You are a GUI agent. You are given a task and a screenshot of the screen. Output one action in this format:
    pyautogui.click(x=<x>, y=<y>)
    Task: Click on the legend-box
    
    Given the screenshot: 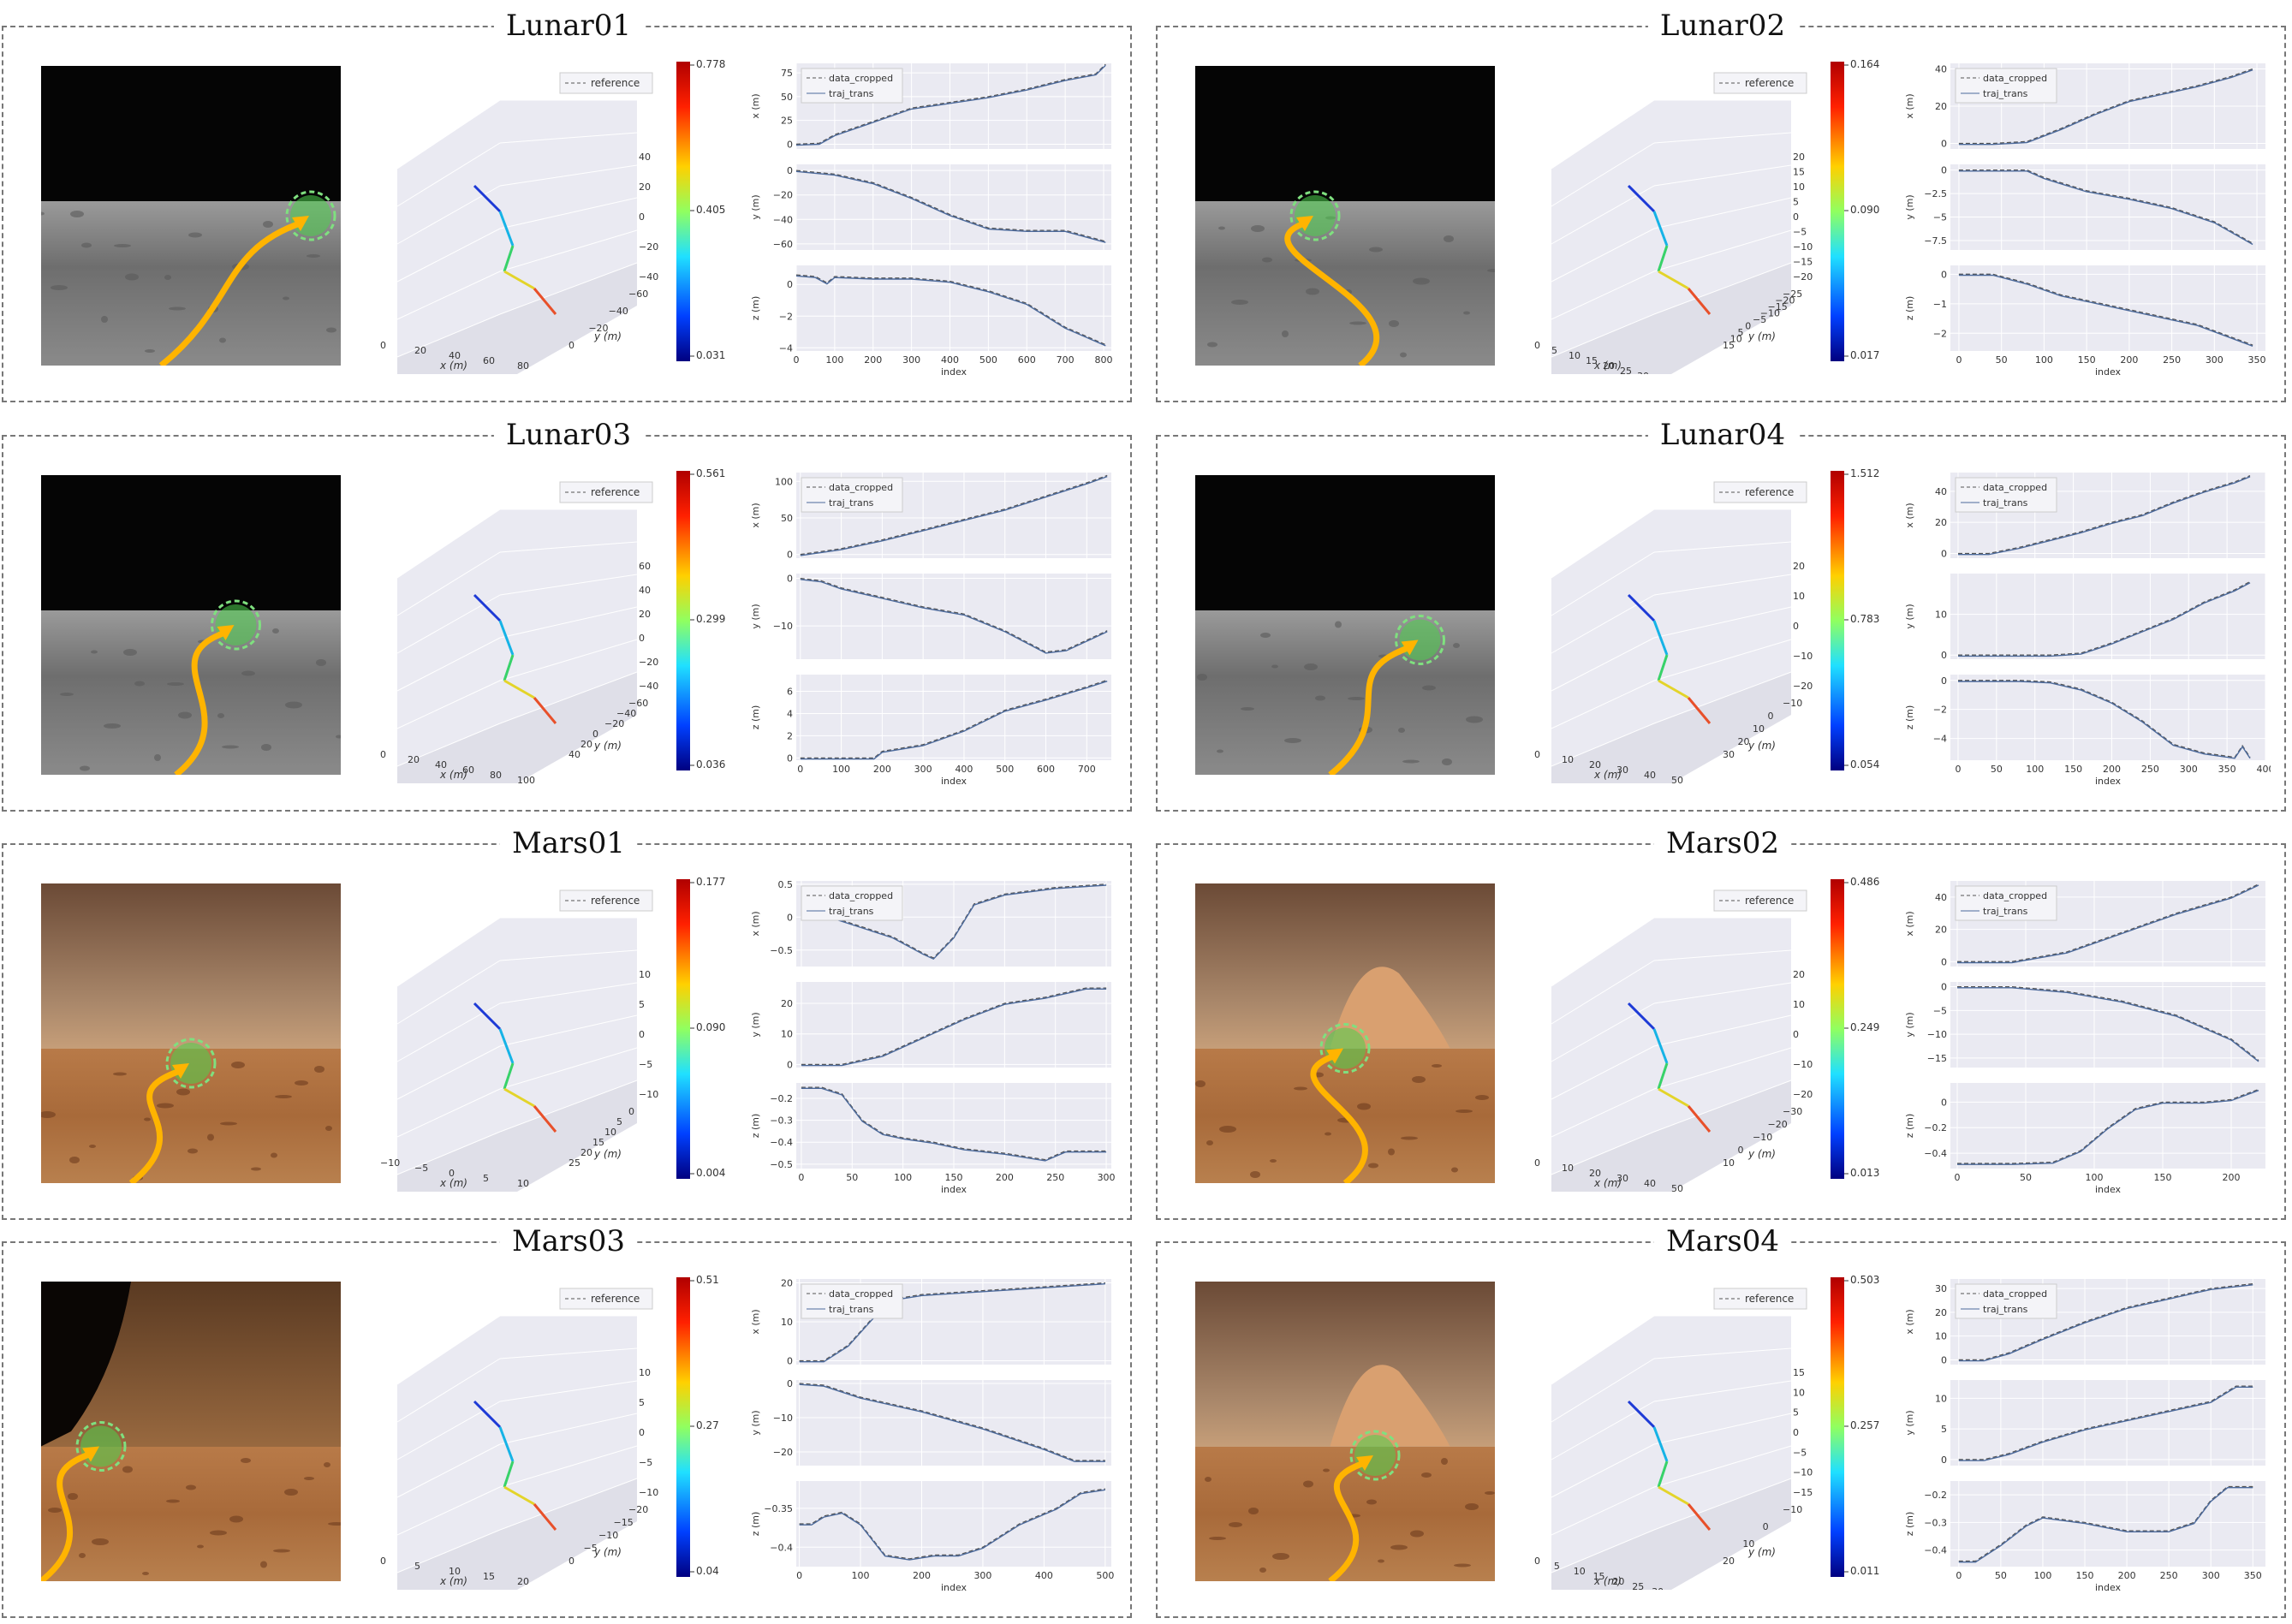 What is the action you would take?
    pyautogui.click(x=852, y=86)
    